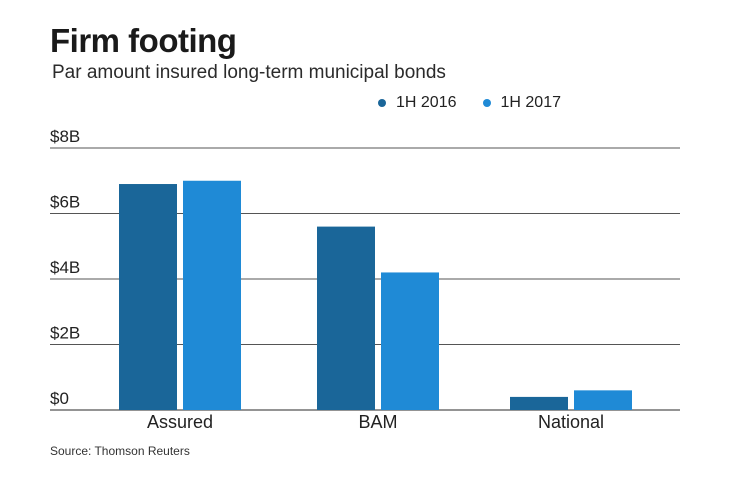 The height and width of the screenshot is (482, 740). Describe the element at coordinates (377, 422) in the screenshot. I see `x-tick-label: BAM` at that location.